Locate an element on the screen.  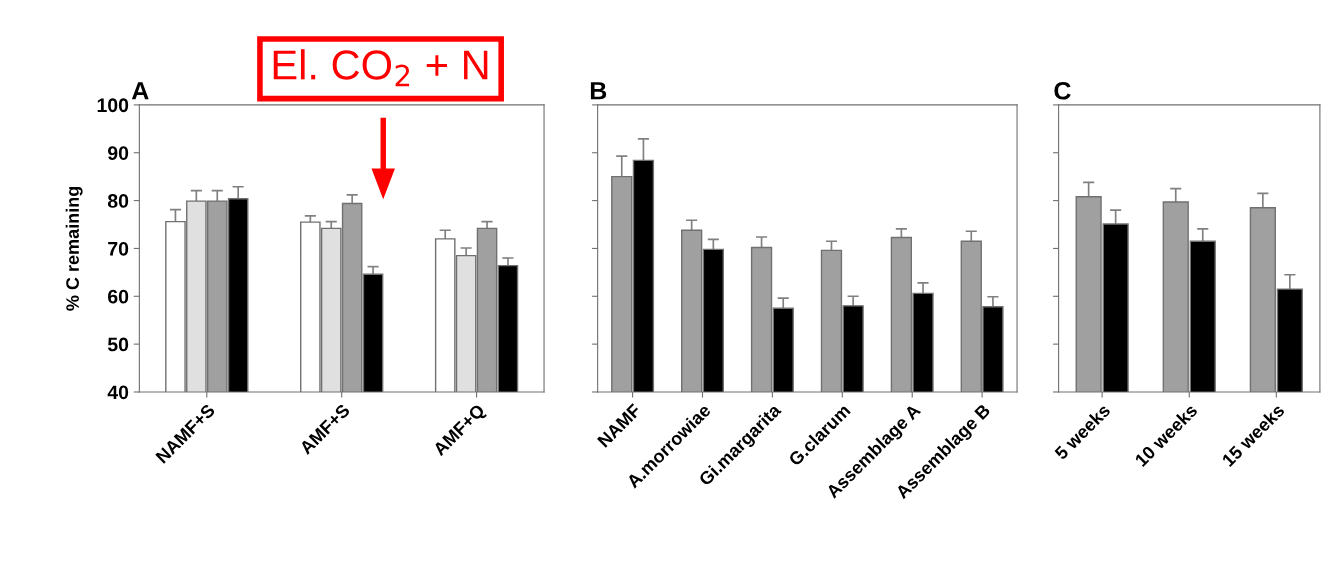
y-tick-label: 100 is located at coordinates (113, 105).